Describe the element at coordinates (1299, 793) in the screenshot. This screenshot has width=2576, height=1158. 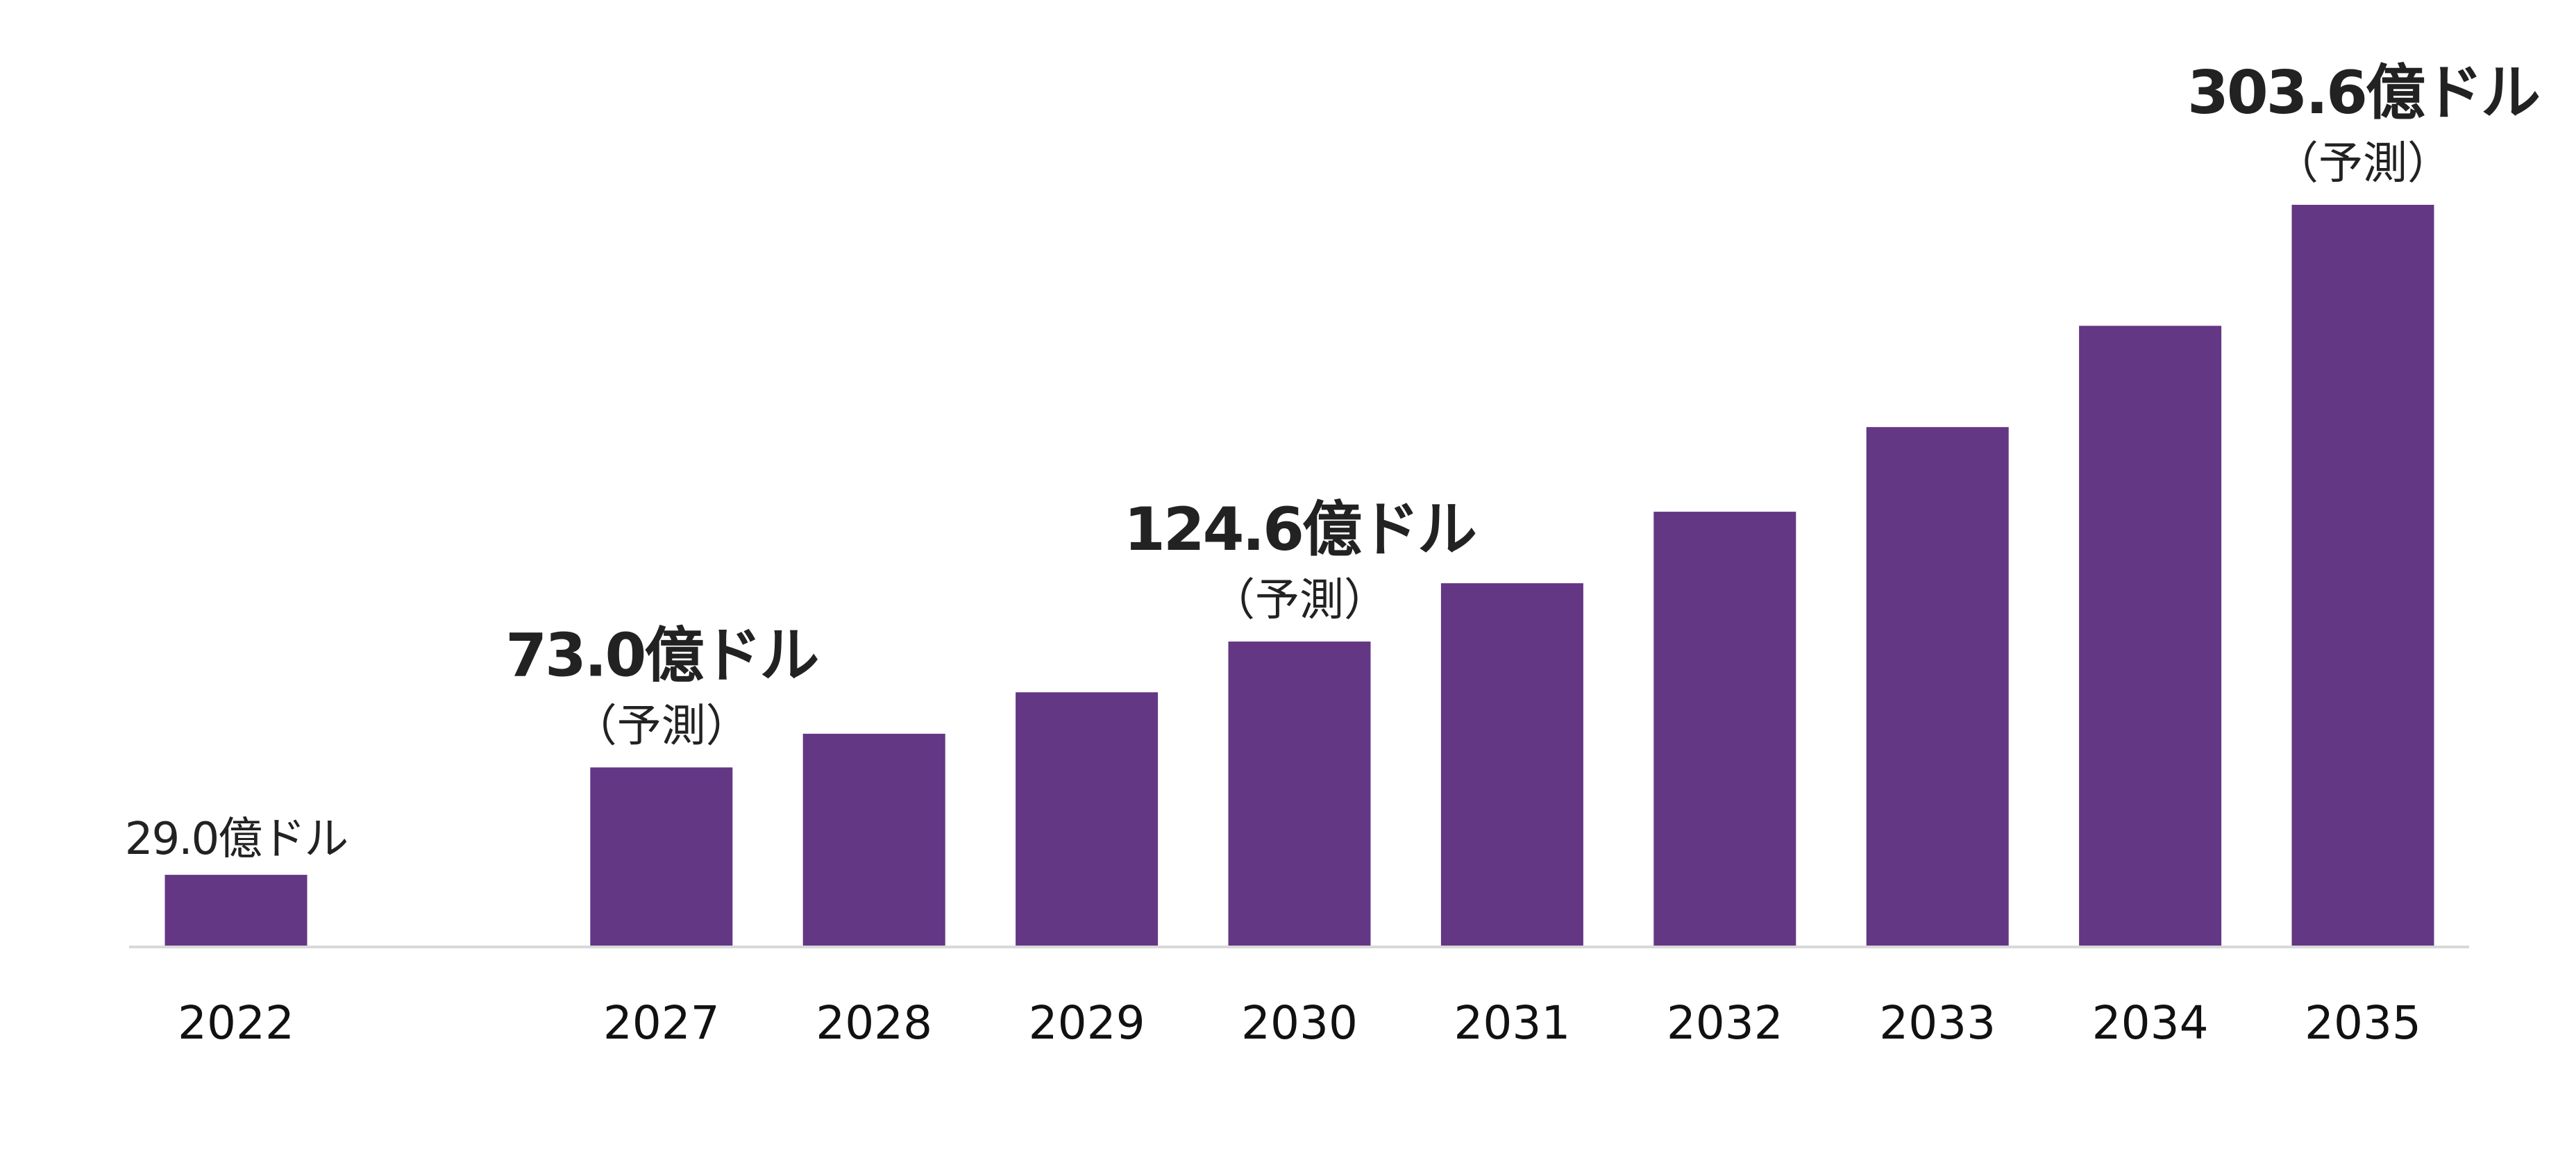
I see `bar-2030` at that location.